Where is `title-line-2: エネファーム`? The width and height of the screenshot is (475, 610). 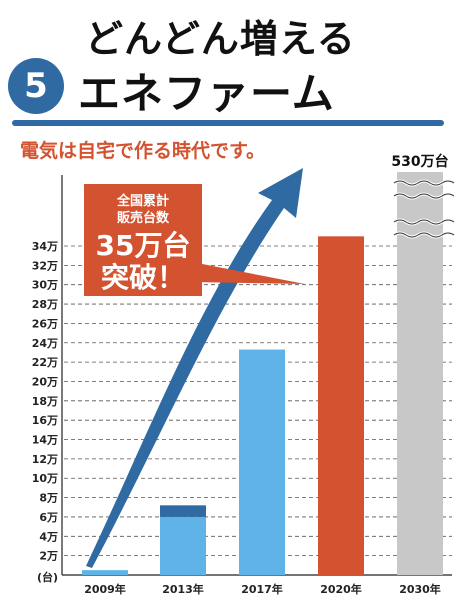 title-line-2: エネファーム is located at coordinates (206, 93).